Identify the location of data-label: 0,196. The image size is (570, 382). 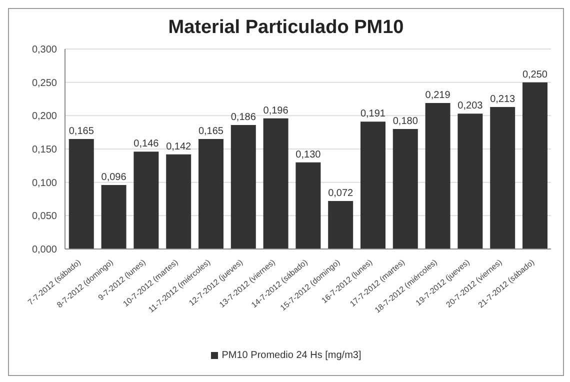
(276, 110).